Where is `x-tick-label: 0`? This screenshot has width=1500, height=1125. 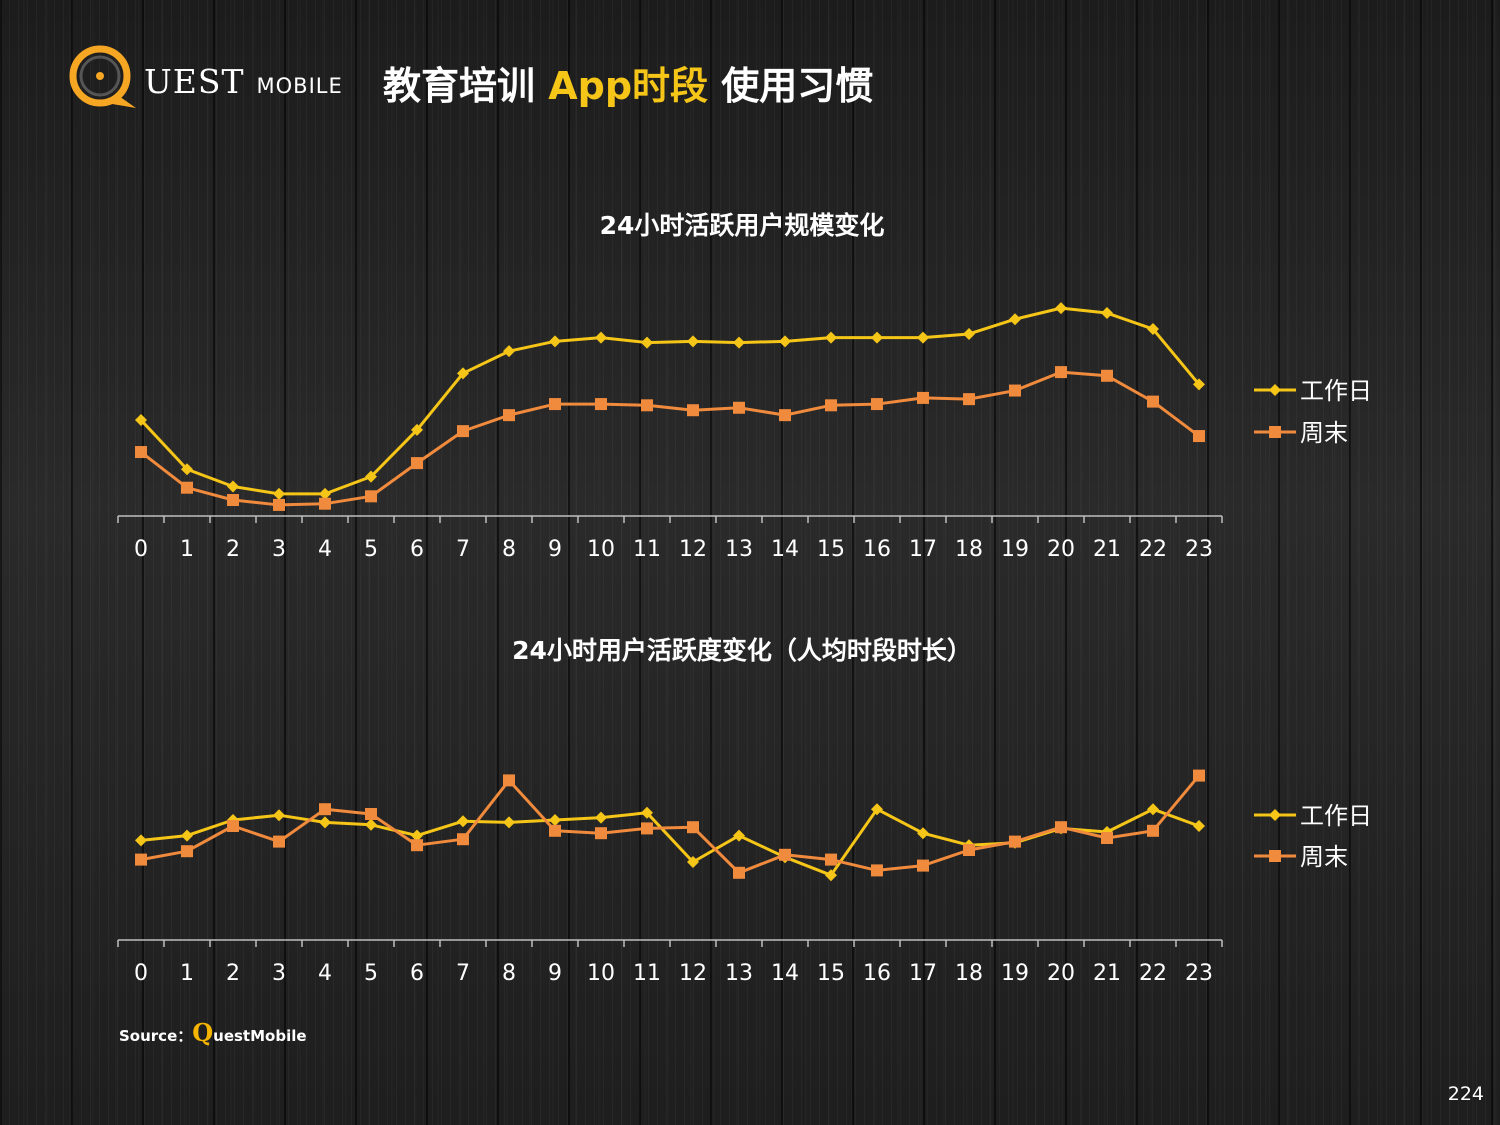 x-tick-label: 0 is located at coordinates (141, 973).